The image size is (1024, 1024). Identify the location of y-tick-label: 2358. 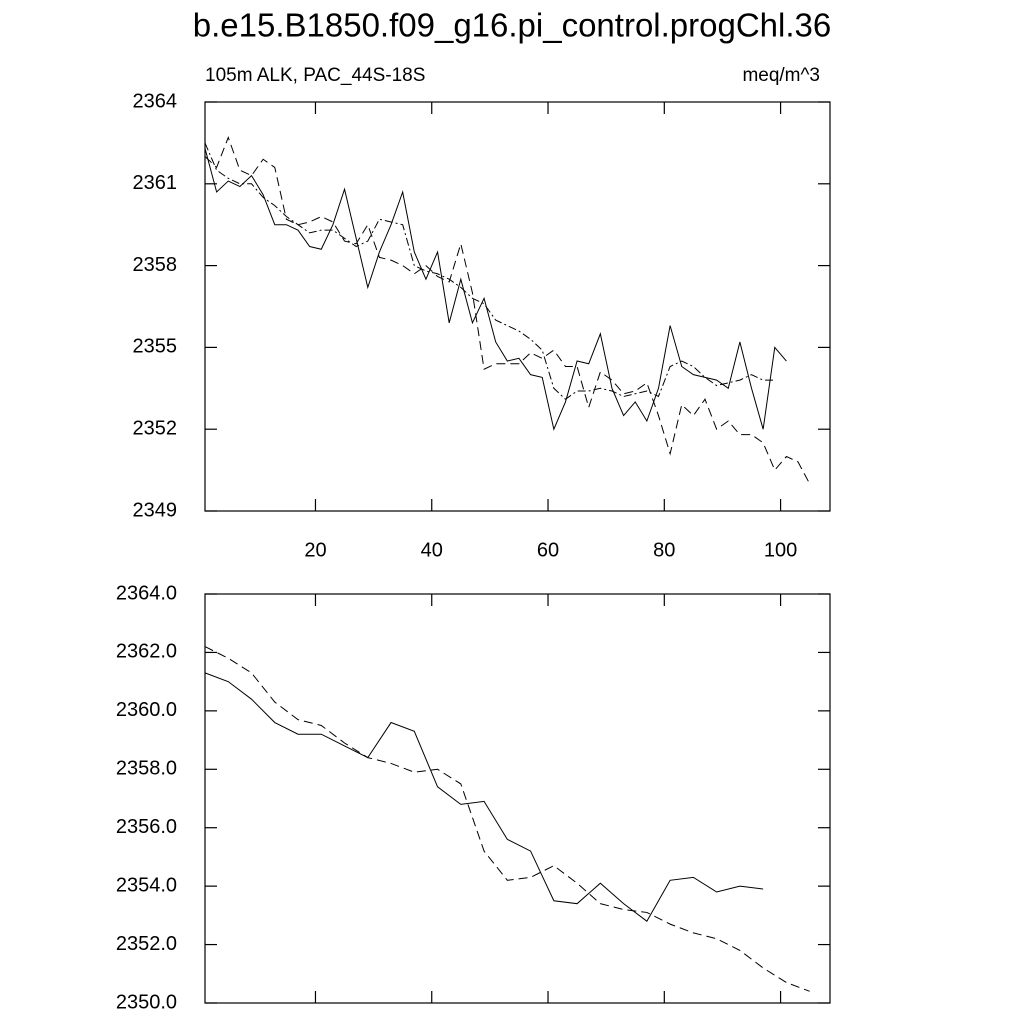
(155, 265).